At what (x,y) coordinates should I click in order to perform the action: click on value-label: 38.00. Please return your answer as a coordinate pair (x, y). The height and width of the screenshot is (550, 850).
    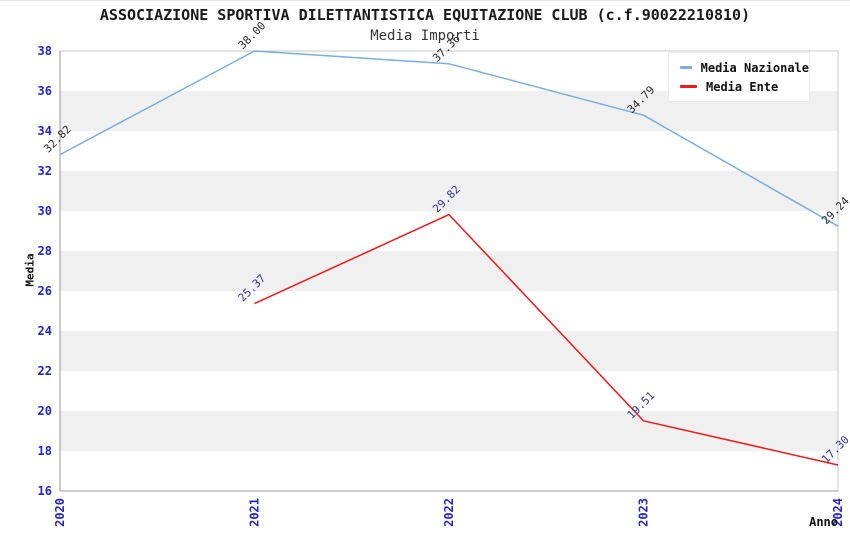
    Looking at the image, I should click on (252, 35).